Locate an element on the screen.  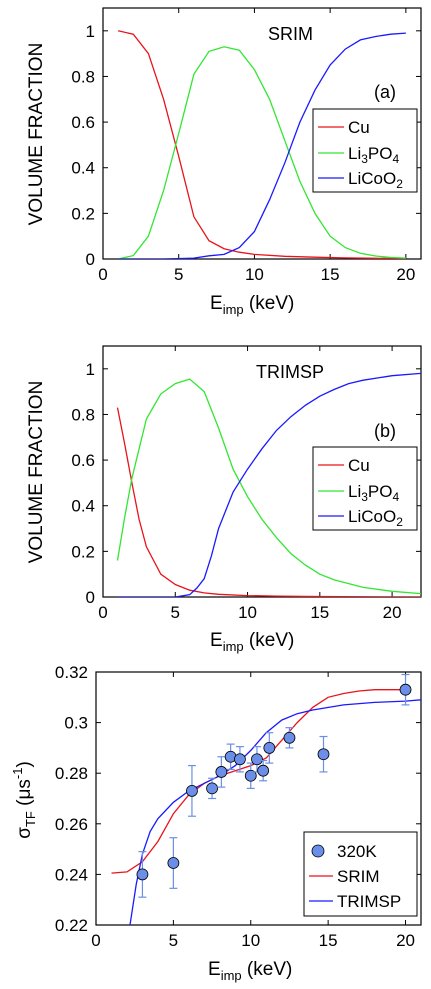
y-tick-label-a-0: 0 is located at coordinates (90, 259).